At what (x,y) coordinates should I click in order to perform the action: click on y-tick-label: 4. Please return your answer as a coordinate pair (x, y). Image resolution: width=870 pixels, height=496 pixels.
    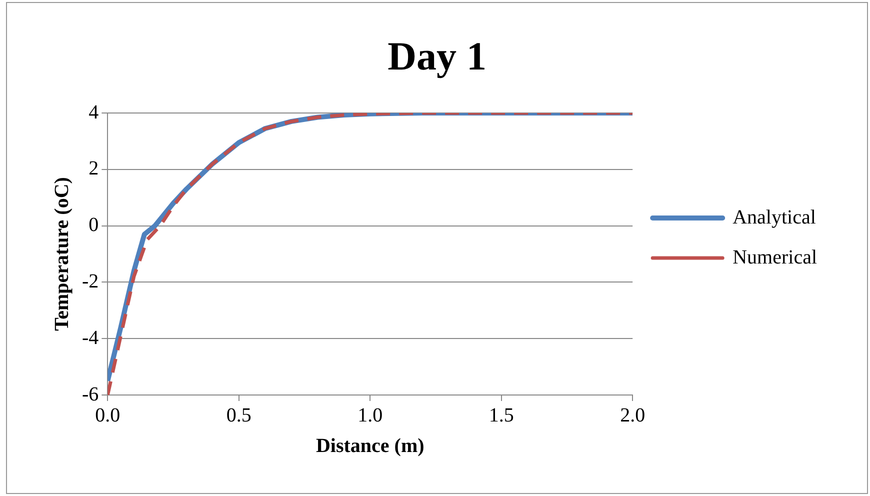
    Looking at the image, I should click on (93, 112).